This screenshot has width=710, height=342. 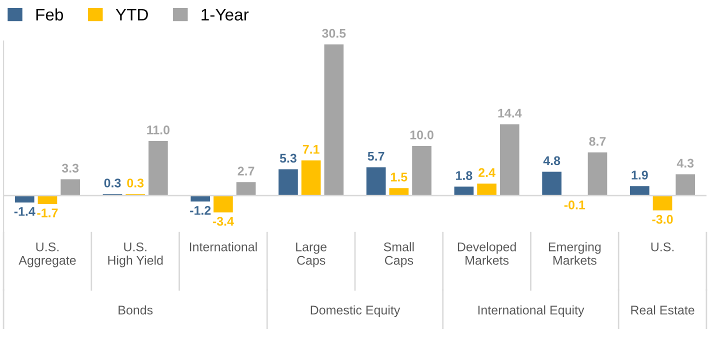 I want to click on x-tick-label: U.S. High Yield, so click(x=135, y=255).